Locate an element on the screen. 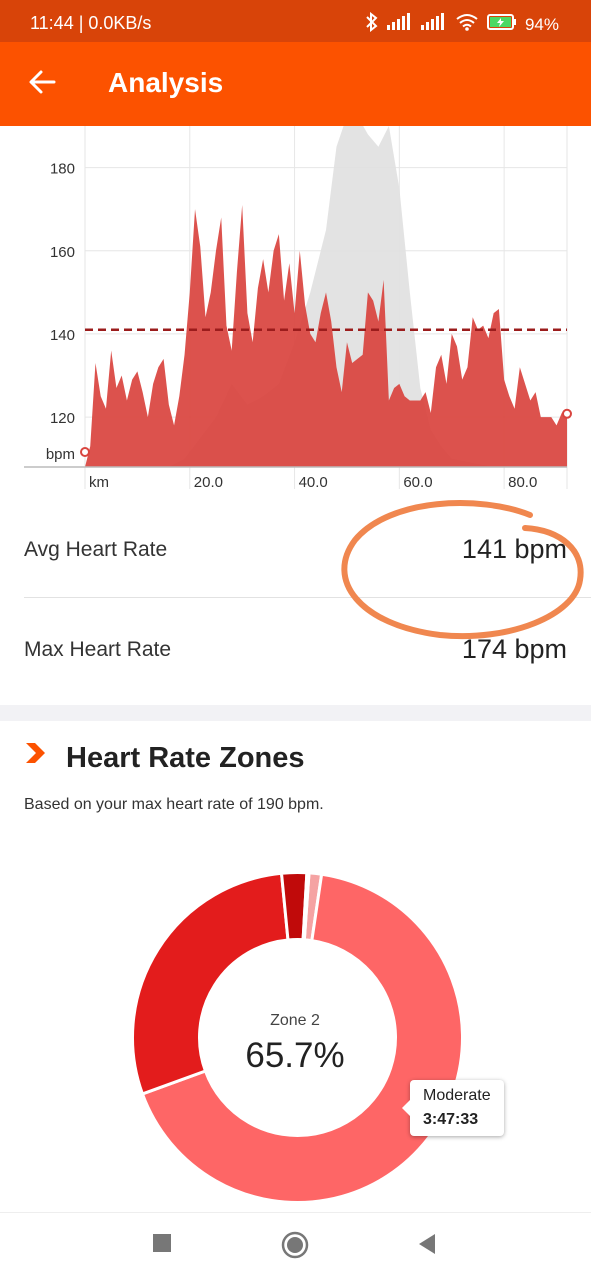 The image size is (591, 1281). home-button is located at coordinates (295, 1247).